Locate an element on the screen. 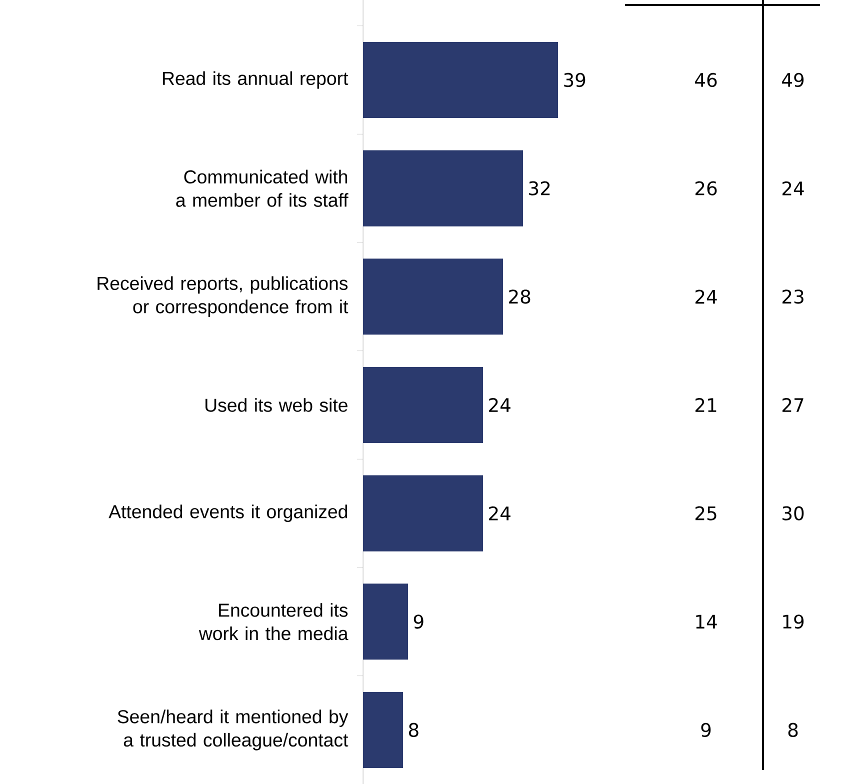 This screenshot has height=784, width=856. data-label: 8 is located at coordinates (413, 730).